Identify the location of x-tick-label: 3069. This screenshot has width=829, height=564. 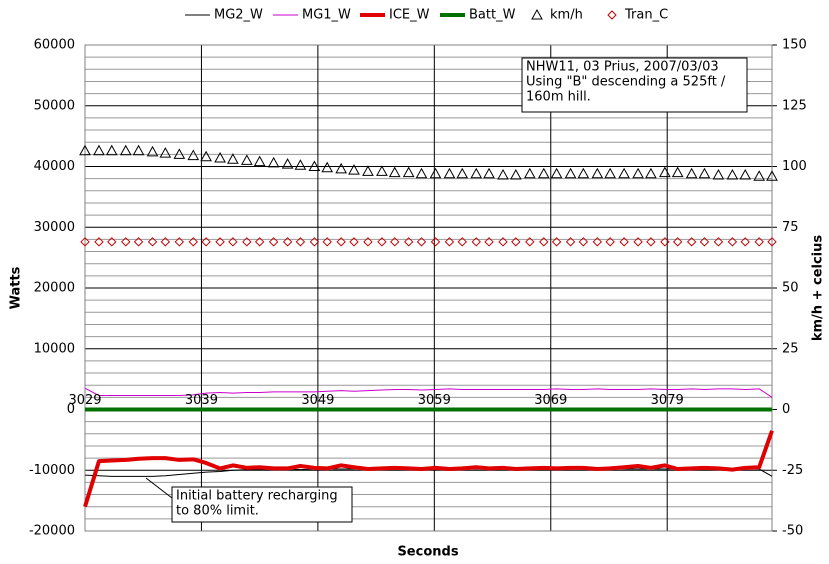
(550, 400).